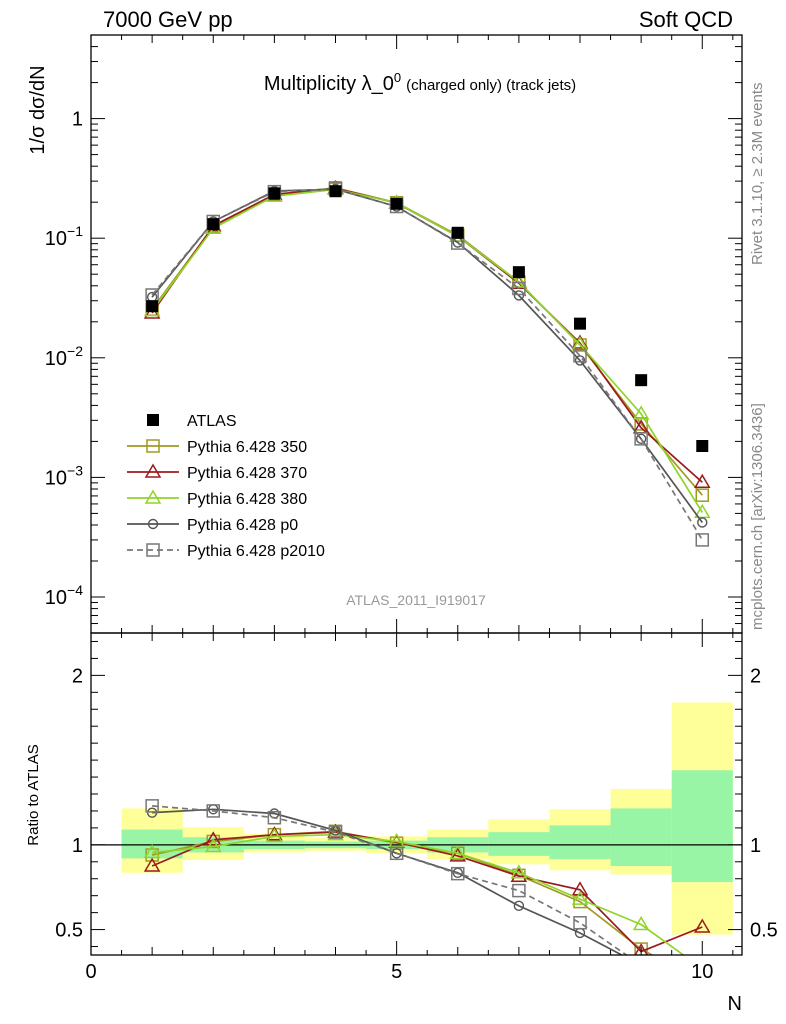  What do you see at coordinates (153, 420) in the screenshot?
I see `legend-atlas-marker` at bounding box center [153, 420].